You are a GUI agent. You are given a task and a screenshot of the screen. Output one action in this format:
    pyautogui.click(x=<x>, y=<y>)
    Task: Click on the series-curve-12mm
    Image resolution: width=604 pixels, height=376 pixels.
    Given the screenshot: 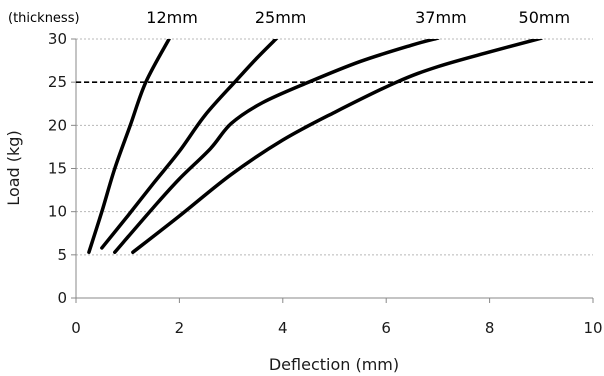 What is the action you would take?
    pyautogui.click(x=129, y=146)
    